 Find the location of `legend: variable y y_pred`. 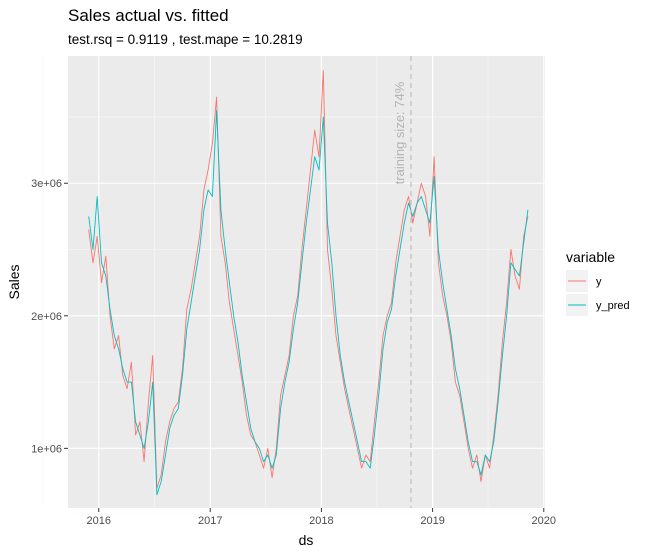

legend: variable y y_pred is located at coordinates (598, 282).